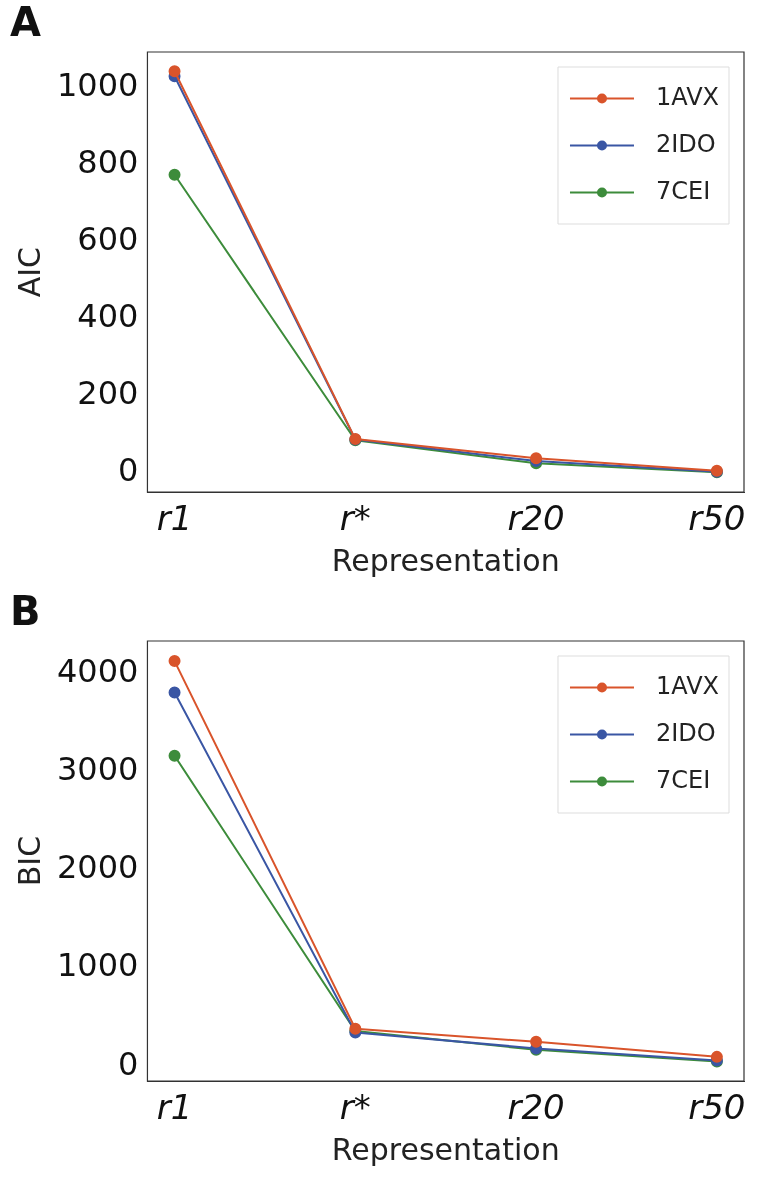  Describe the element at coordinates (29, 861) in the screenshot. I see `y-axis-title: BIC` at that location.